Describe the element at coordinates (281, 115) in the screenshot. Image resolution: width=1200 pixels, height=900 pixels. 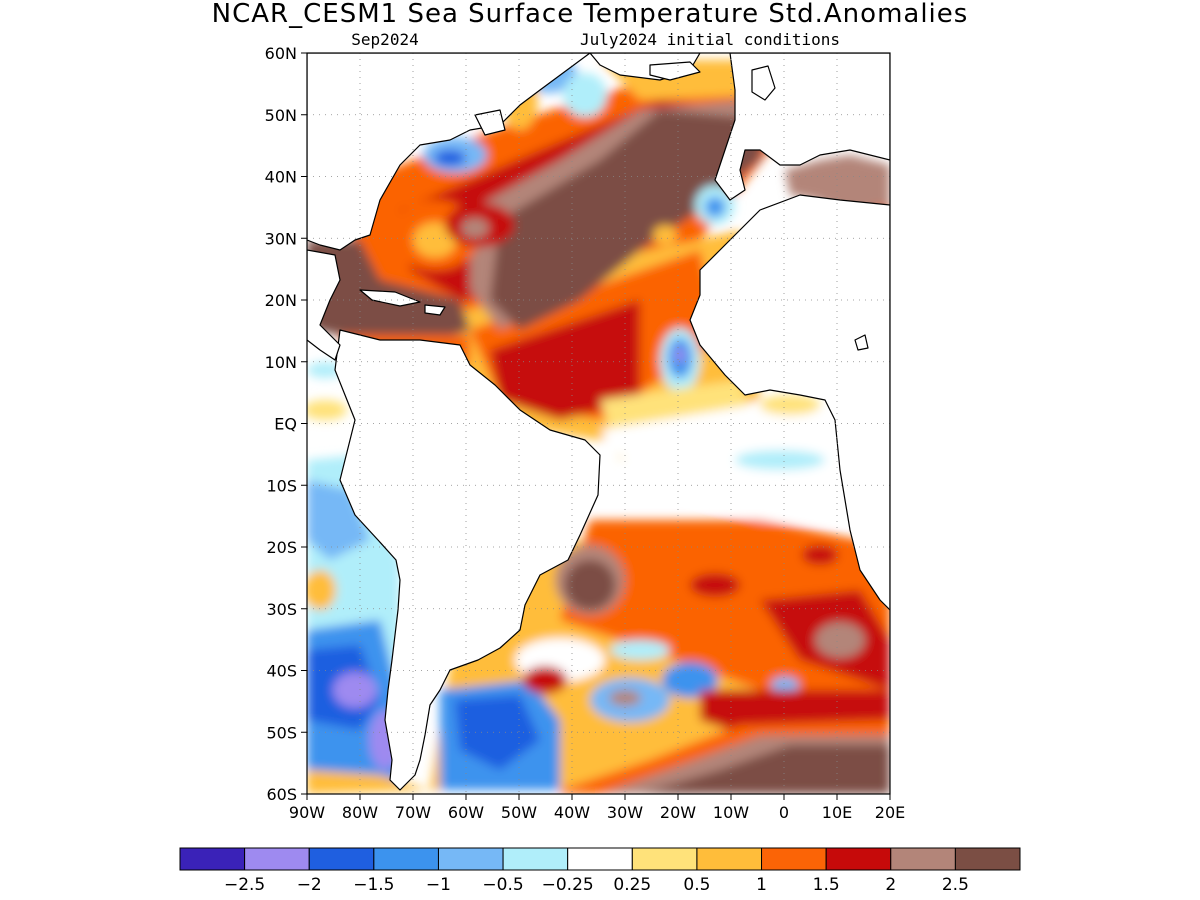
I see `lat-tick-label: 50N` at that location.